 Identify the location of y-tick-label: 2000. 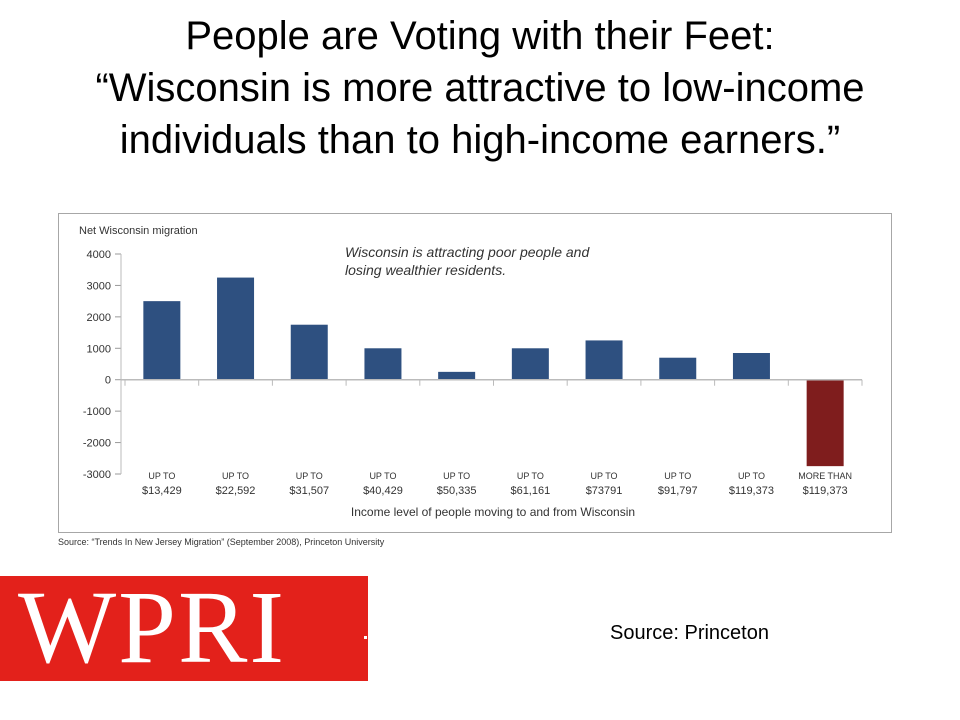
(99, 318).